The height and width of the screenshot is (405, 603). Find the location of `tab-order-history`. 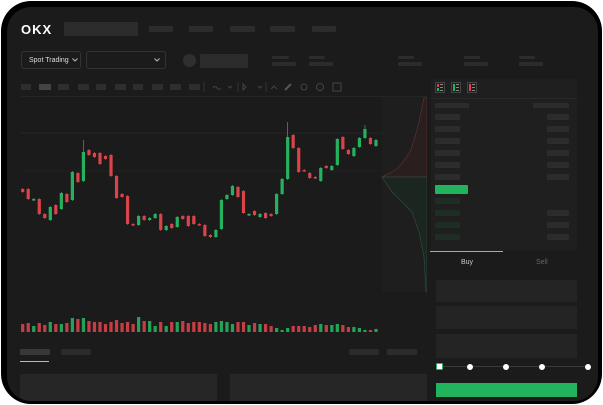

tab-order-history is located at coordinates (76, 352).